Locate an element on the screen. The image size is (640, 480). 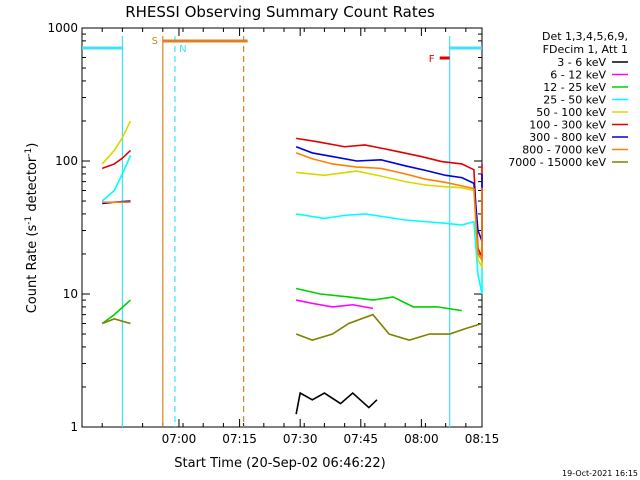
legend-entry-label: 25 - 50 keV is located at coordinates (574, 100).